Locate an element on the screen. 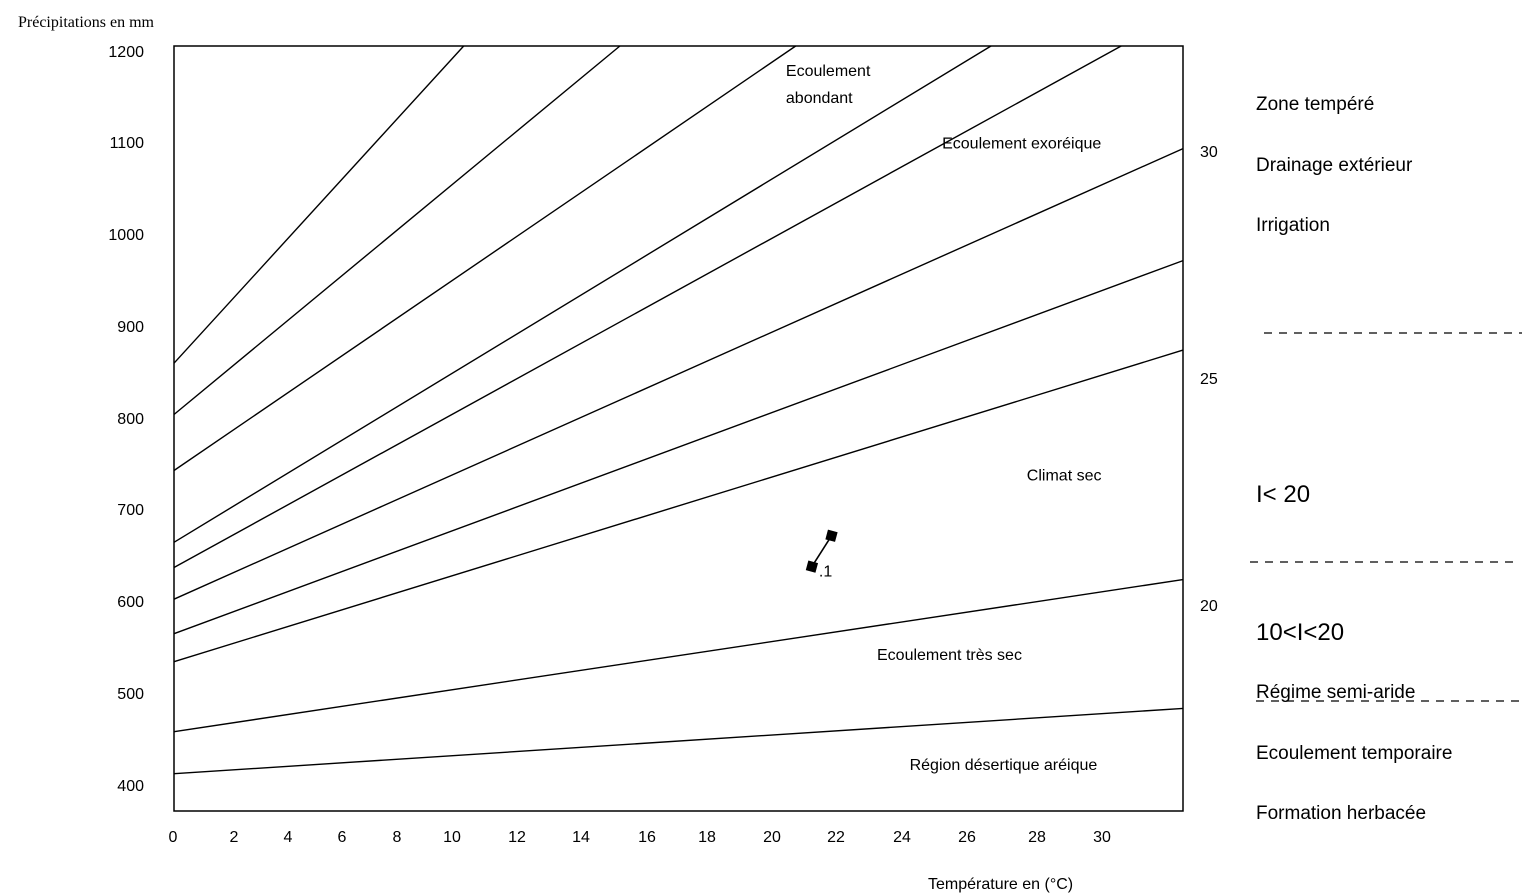  y-tick-label-1100: 1100 is located at coordinates (127, 143).